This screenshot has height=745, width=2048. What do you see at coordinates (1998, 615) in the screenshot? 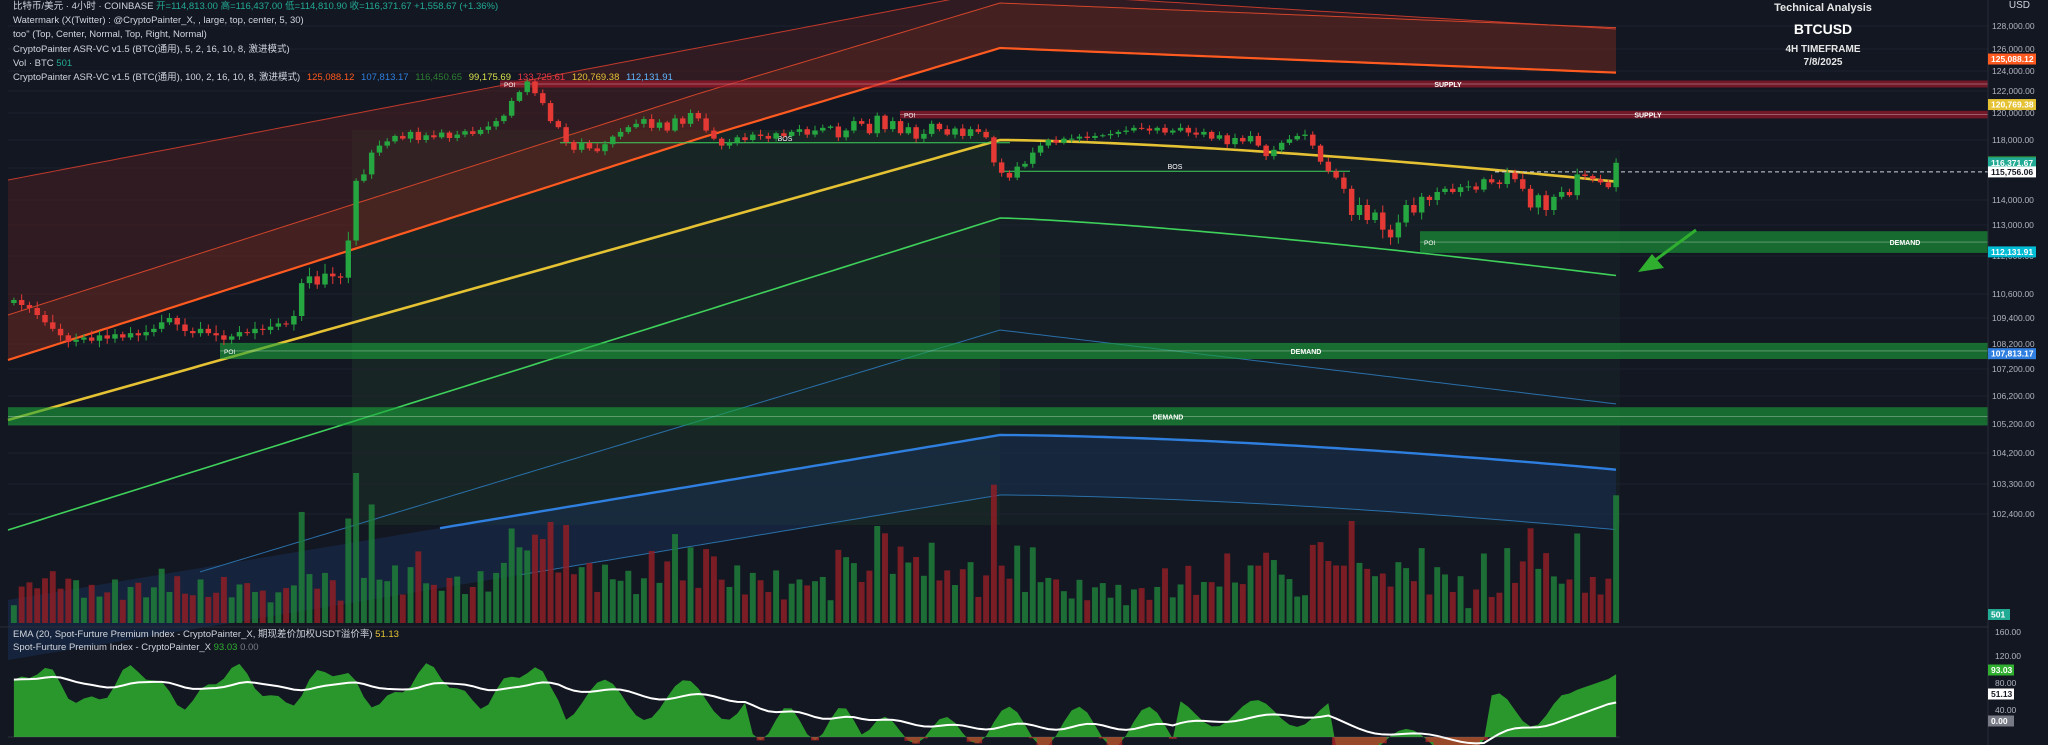
I see `volume-tag-label: 501` at bounding box center [1998, 615].